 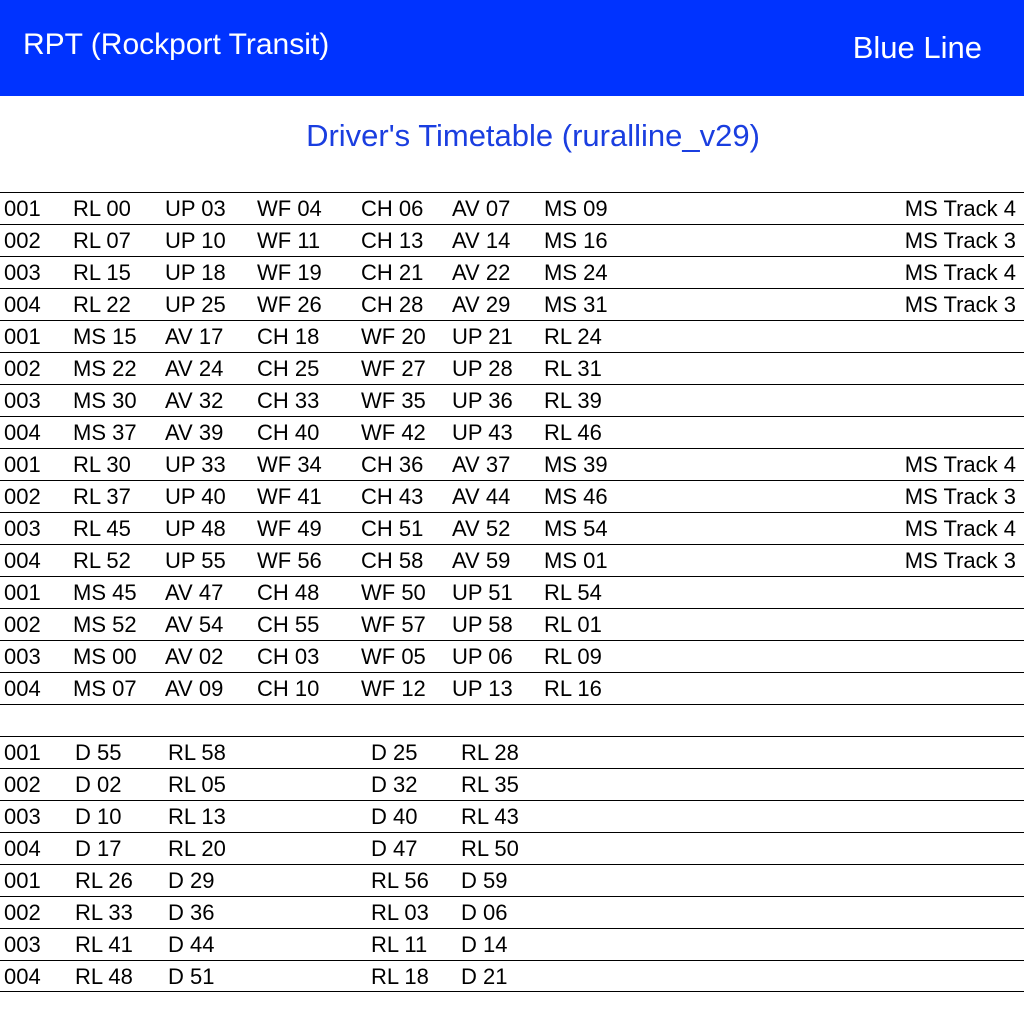 I want to click on stop-time: MS 22, so click(x=105, y=368).